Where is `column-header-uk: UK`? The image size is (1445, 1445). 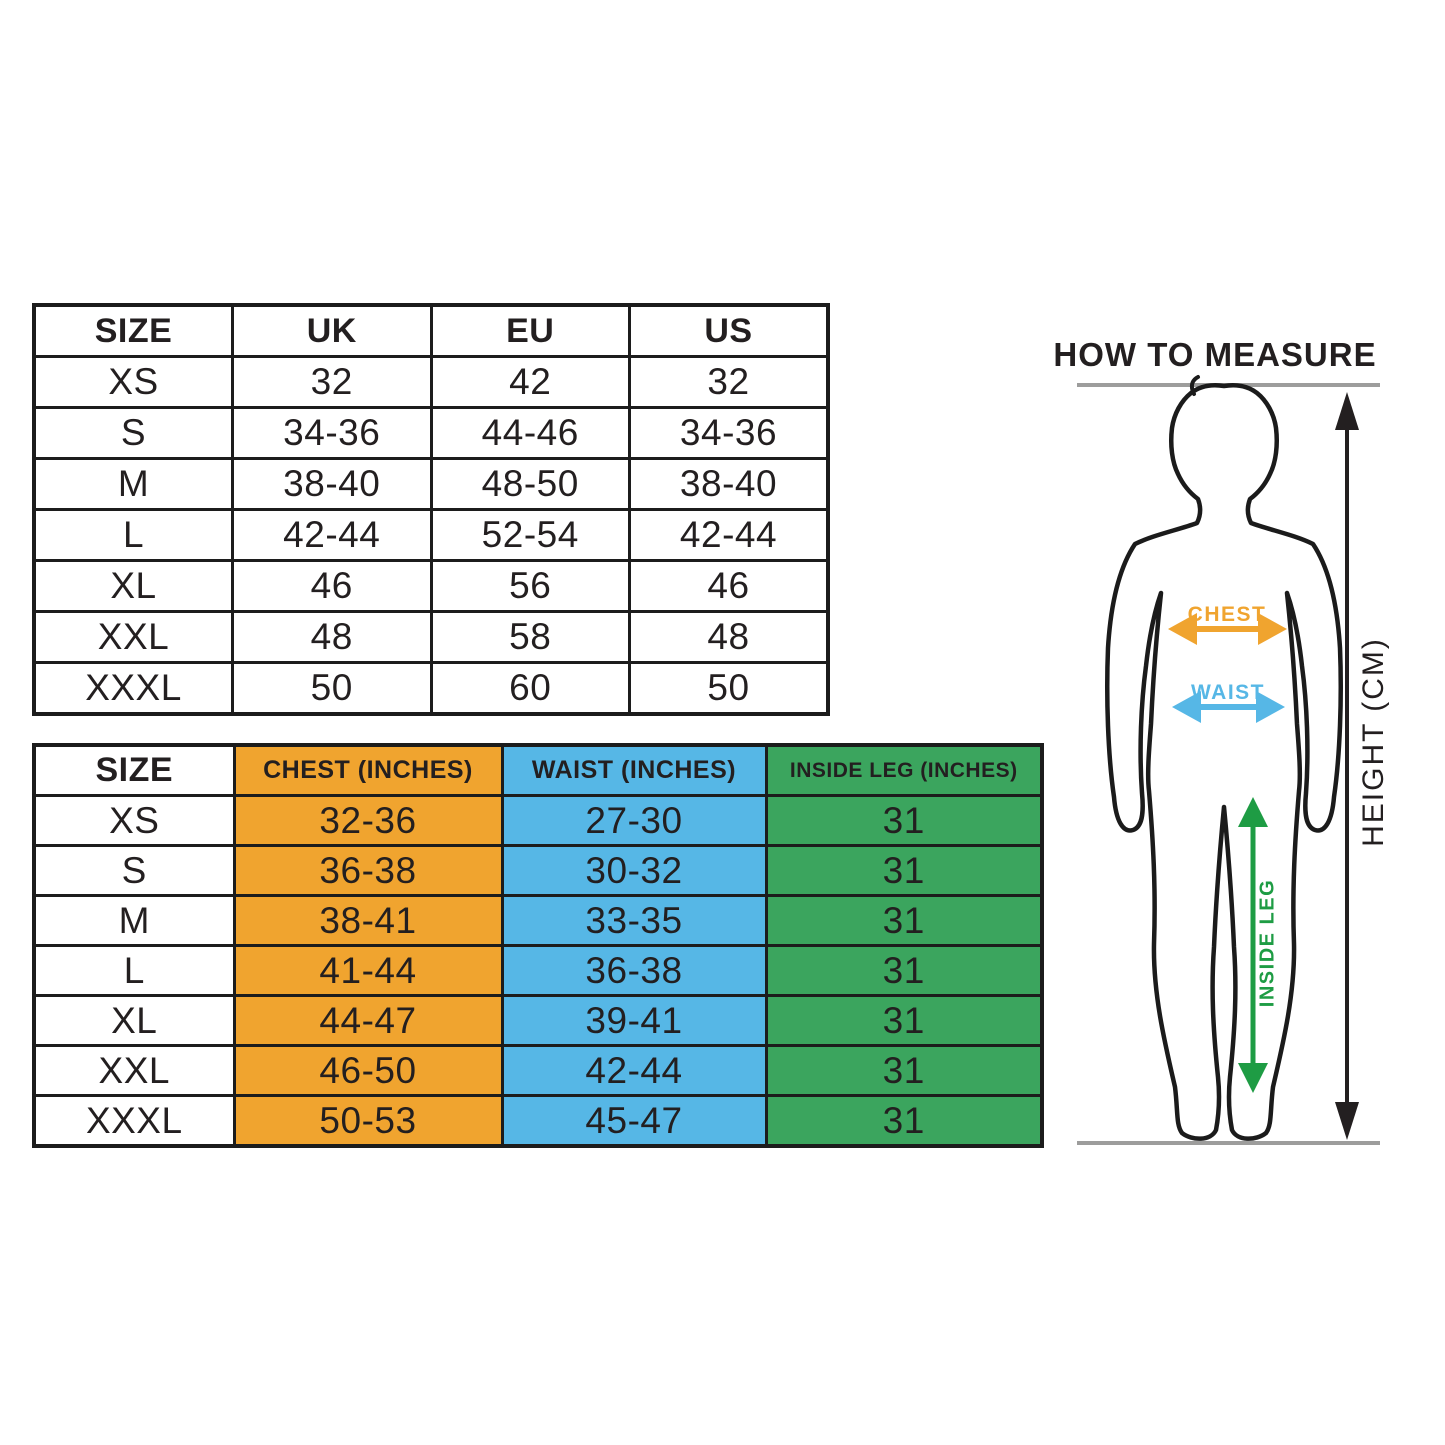
column-header-uk: UK is located at coordinates (332, 330).